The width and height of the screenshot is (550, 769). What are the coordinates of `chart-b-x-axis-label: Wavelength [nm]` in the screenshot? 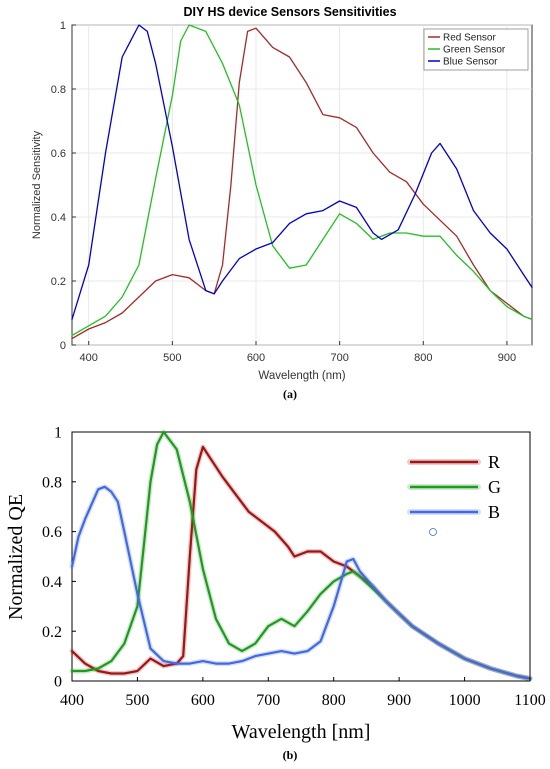 It's located at (301, 732).